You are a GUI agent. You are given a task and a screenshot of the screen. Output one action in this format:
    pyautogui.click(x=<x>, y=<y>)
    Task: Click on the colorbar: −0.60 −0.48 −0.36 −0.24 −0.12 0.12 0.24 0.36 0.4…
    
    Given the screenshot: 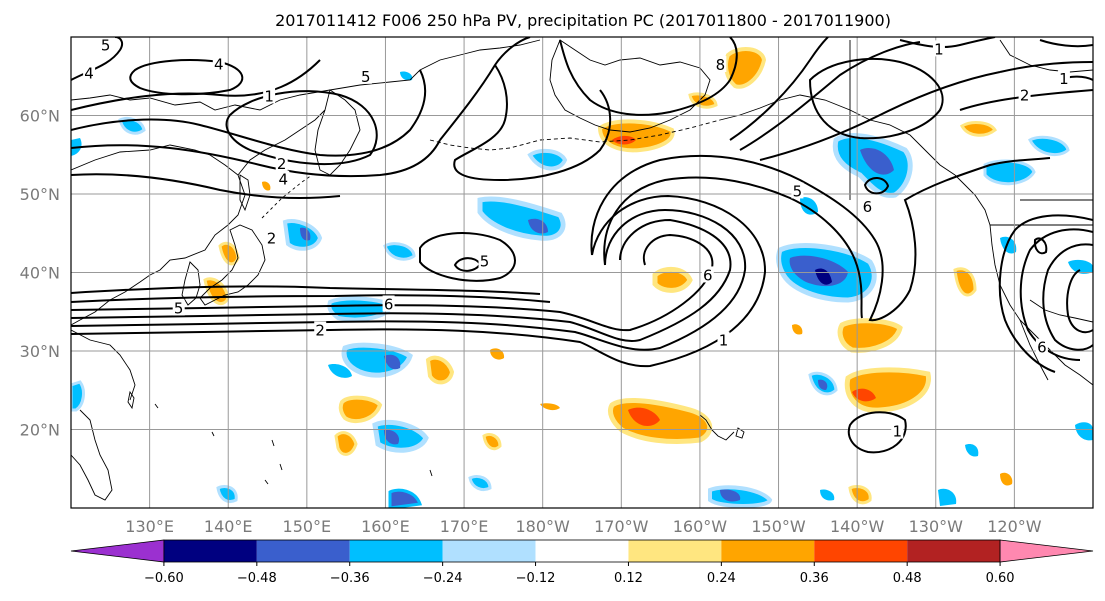 What is the action you would take?
    pyautogui.click(x=582, y=562)
    